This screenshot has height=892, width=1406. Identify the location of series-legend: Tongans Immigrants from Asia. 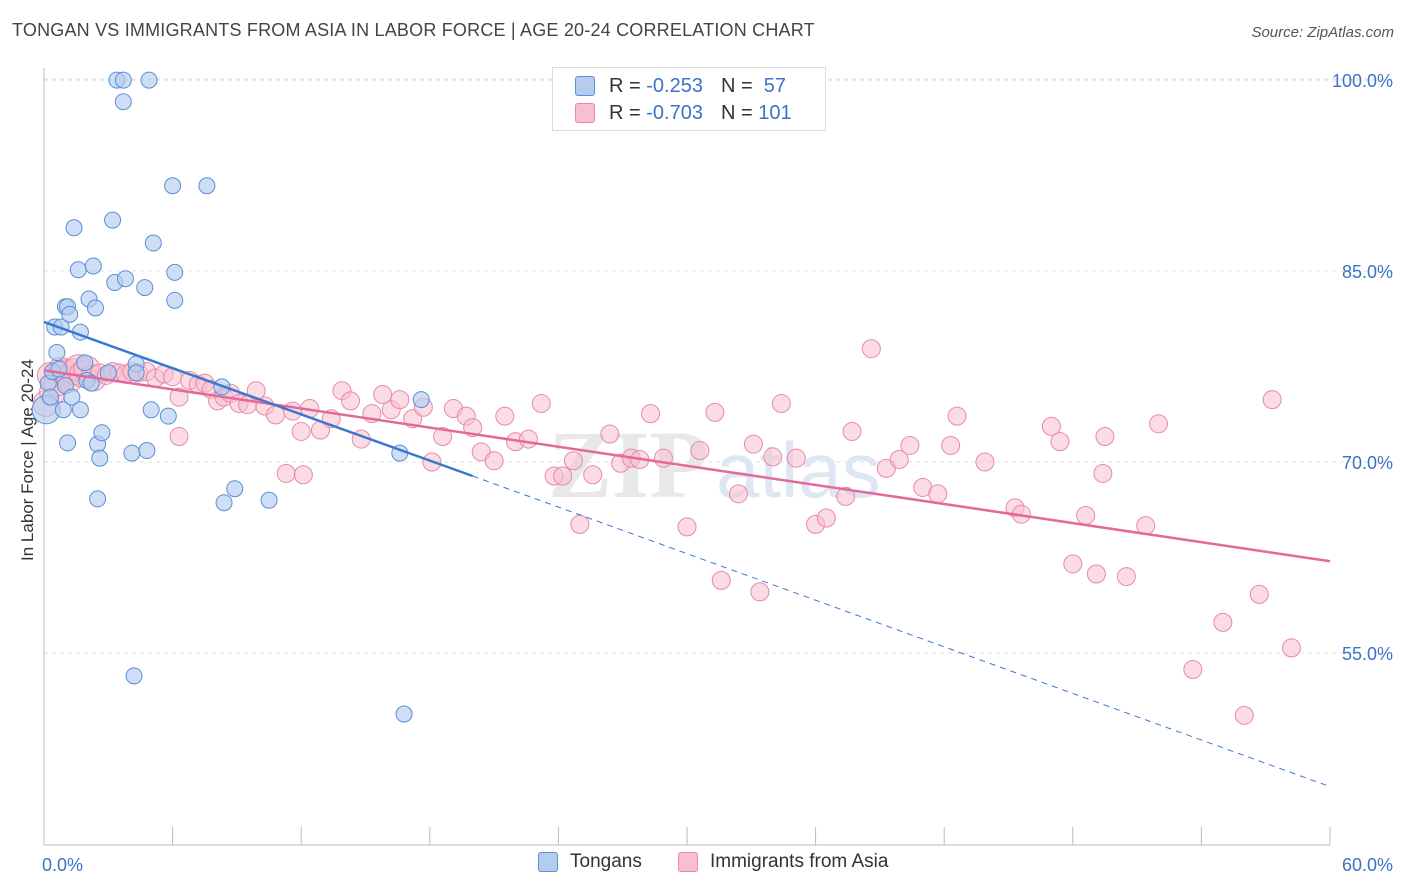
(703, 864).